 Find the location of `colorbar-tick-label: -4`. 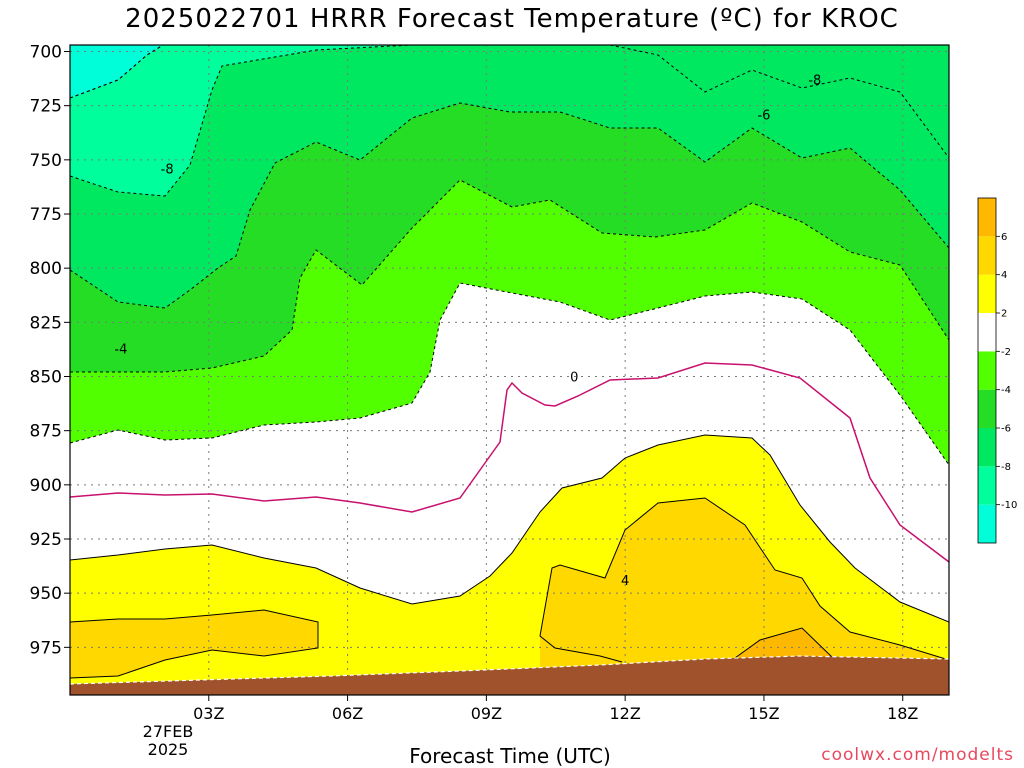

colorbar-tick-label: -4 is located at coordinates (1006, 390).